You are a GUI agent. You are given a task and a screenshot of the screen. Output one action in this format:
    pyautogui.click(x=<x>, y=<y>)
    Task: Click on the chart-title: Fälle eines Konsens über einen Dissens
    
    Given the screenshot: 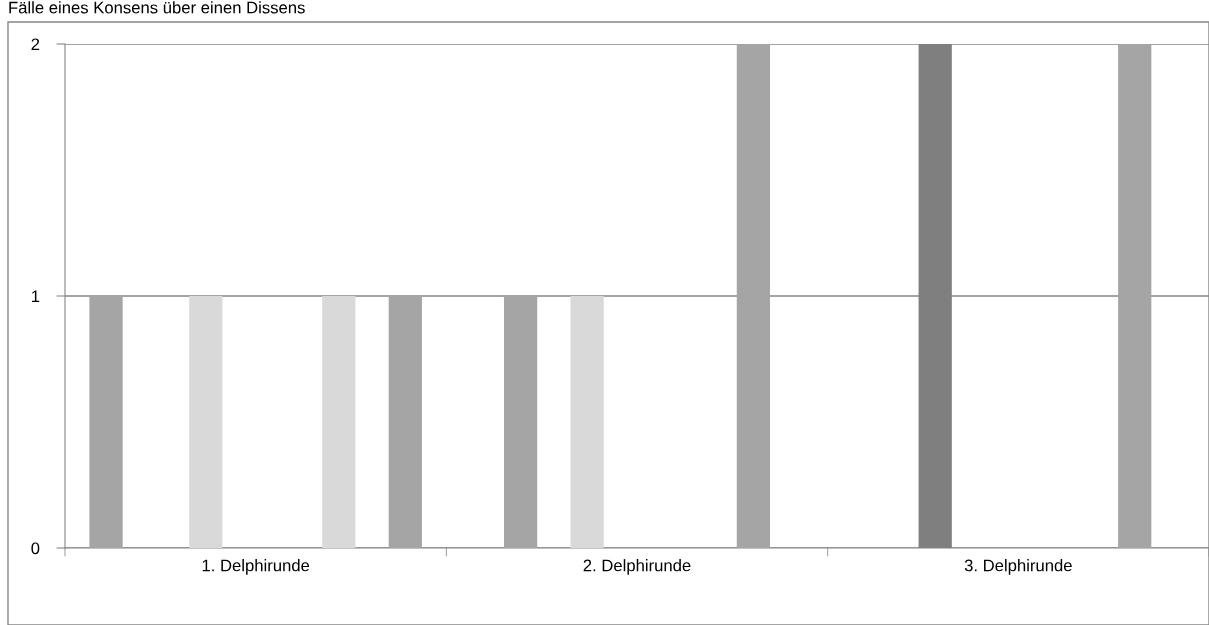 What is the action you would take?
    pyautogui.click(x=157, y=7)
    